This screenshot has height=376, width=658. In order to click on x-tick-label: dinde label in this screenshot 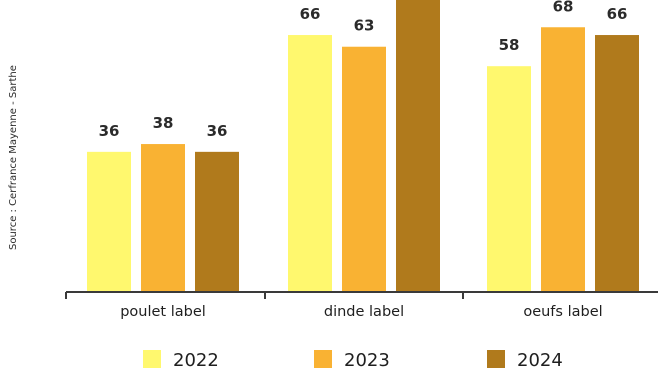, I will do `click(364, 312)`.